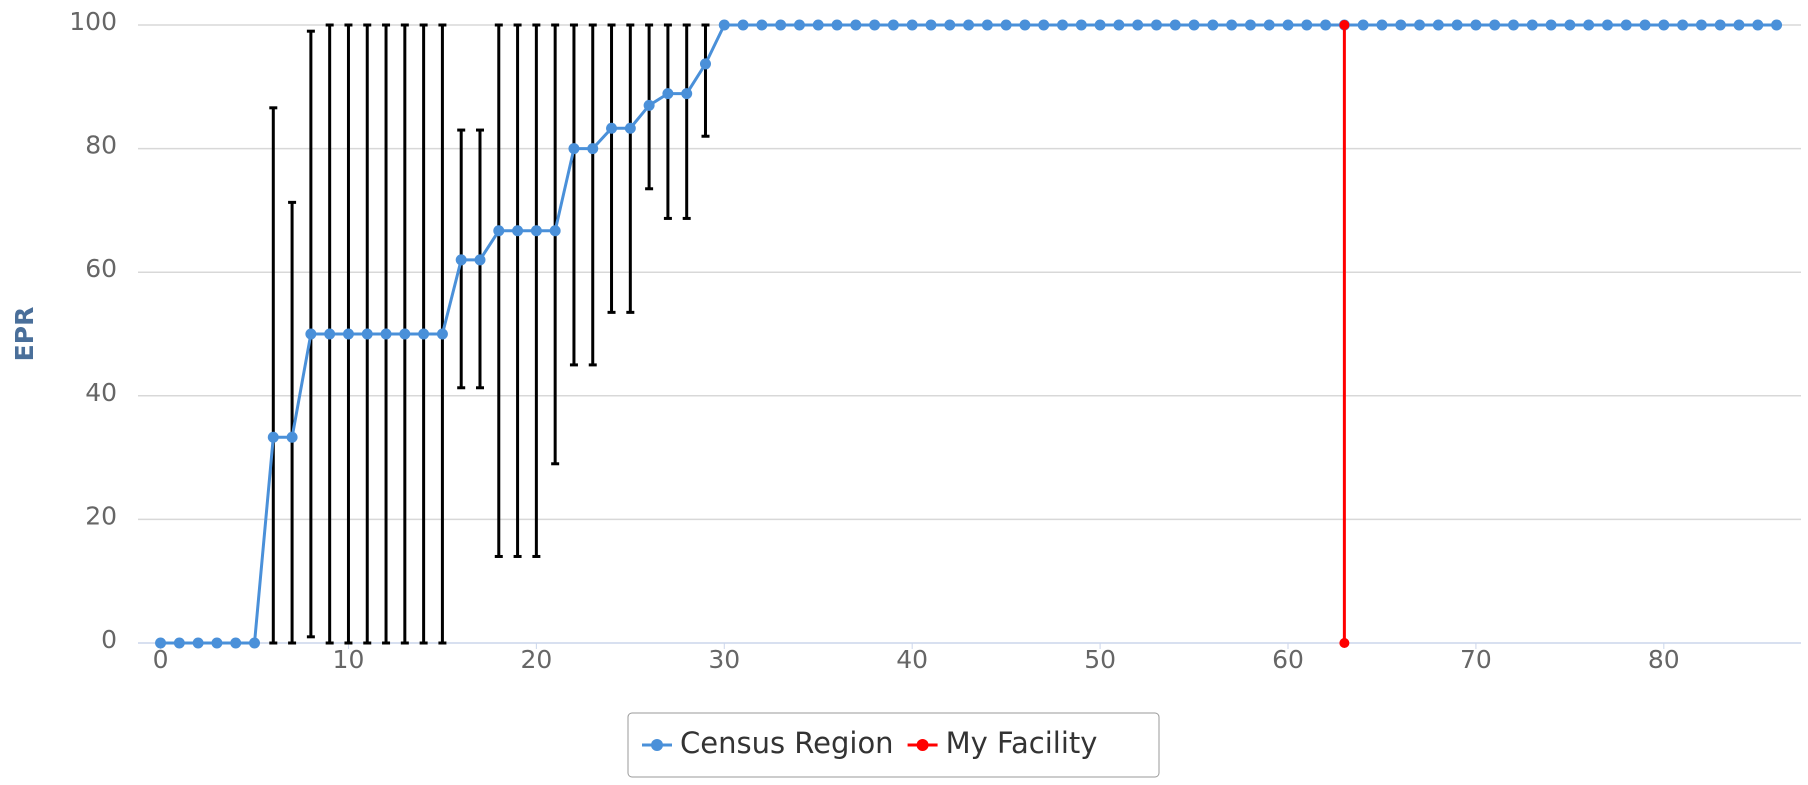 The image size is (1808, 785). Describe the element at coordinates (536, 659) in the screenshot. I see `x-tick-label: 20` at that location.